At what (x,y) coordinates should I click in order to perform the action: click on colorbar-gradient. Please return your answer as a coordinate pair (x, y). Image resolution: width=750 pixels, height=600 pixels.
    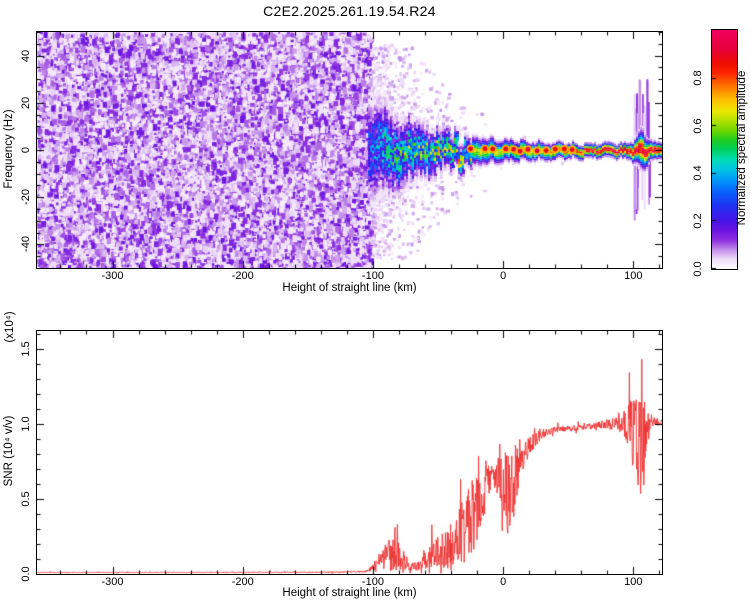
    Looking at the image, I should click on (724, 149).